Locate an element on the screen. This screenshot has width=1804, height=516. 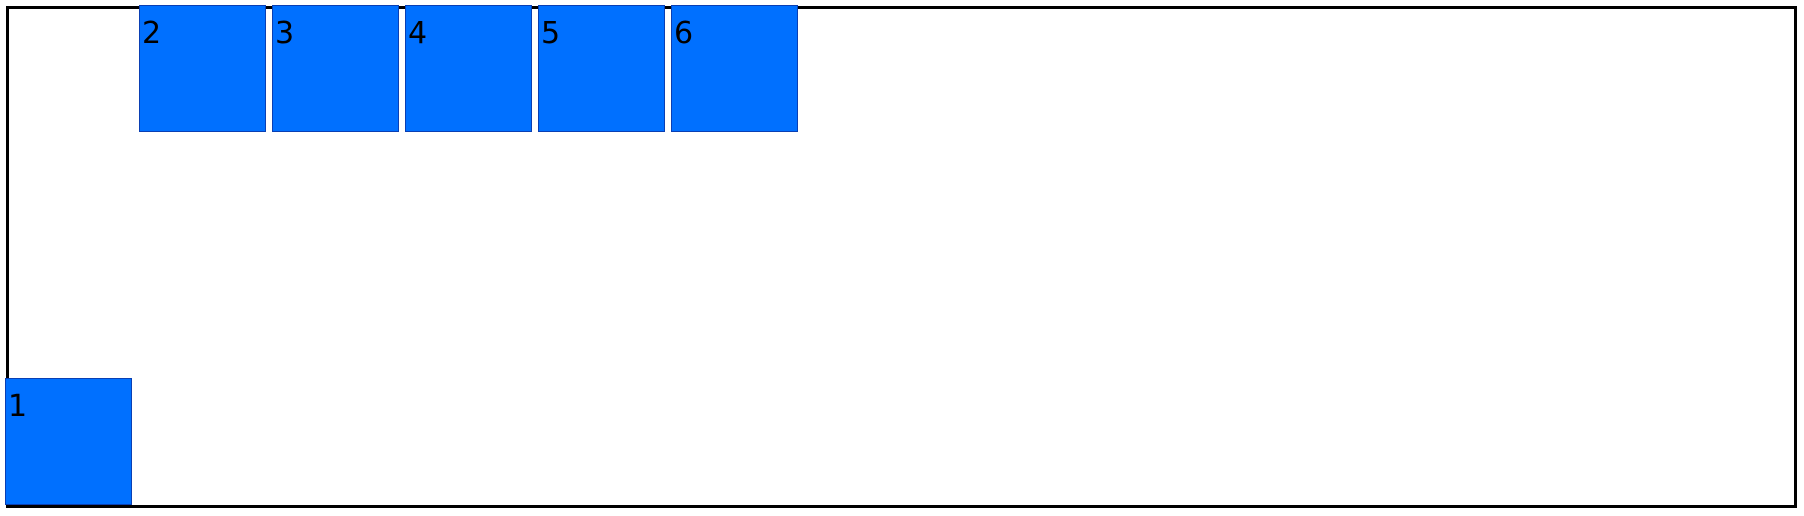
box-1-label: 1 is located at coordinates (18, 406).